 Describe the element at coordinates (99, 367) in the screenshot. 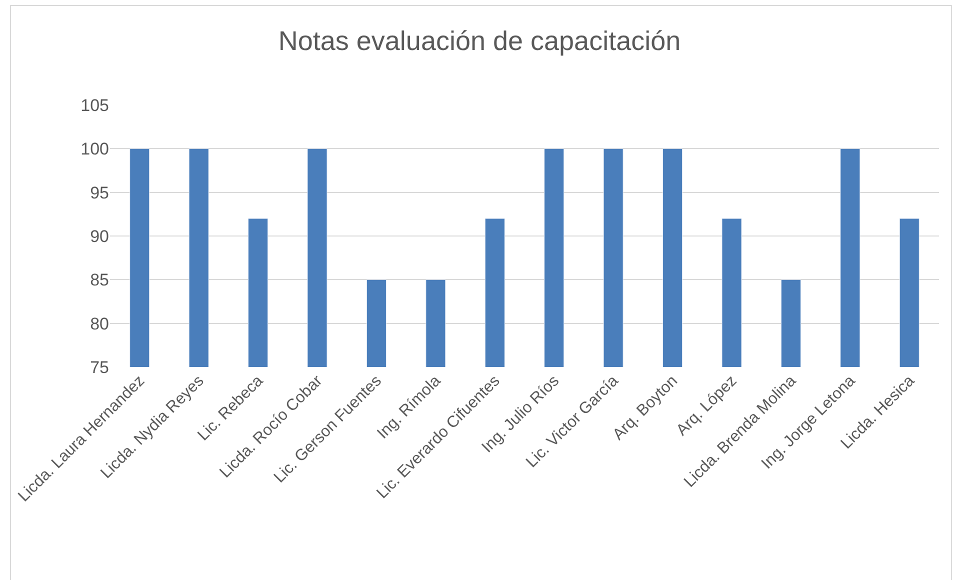

I see `y-tick-label: 75` at that location.